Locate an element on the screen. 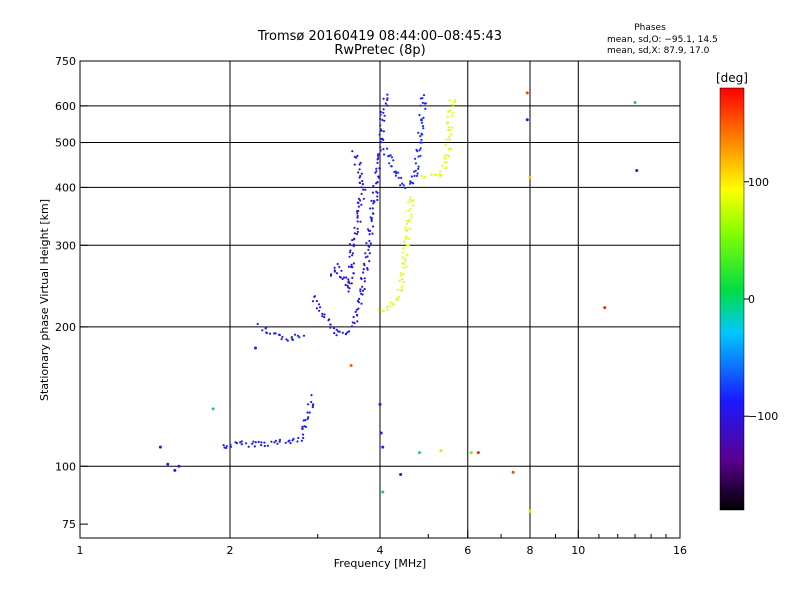  y-axis-label: Stationary phase Virtual Height [km] is located at coordinates (44, 300).